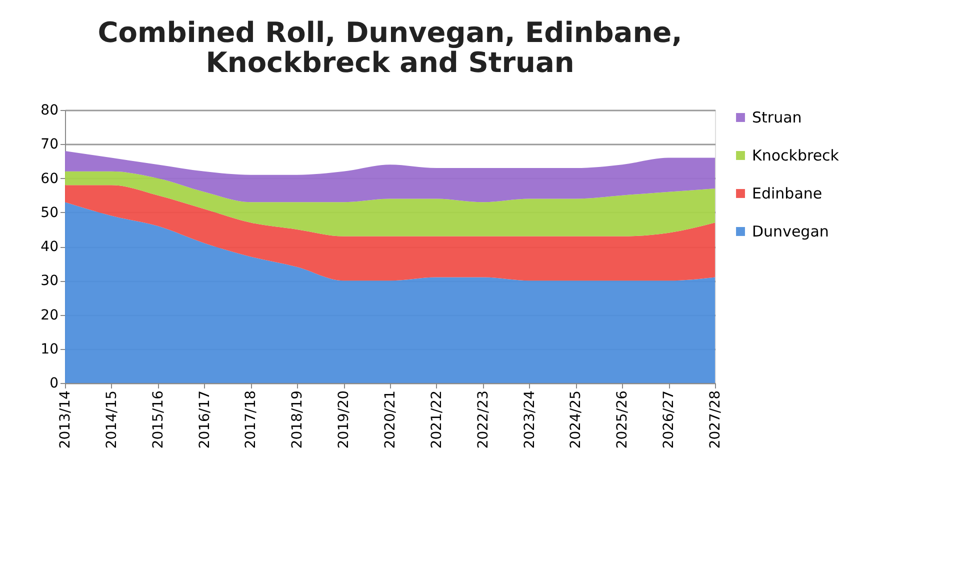 This screenshot has width=960, height=582. Describe the element at coordinates (669, 419) in the screenshot. I see `x-tick-label: 2026/27` at that location.